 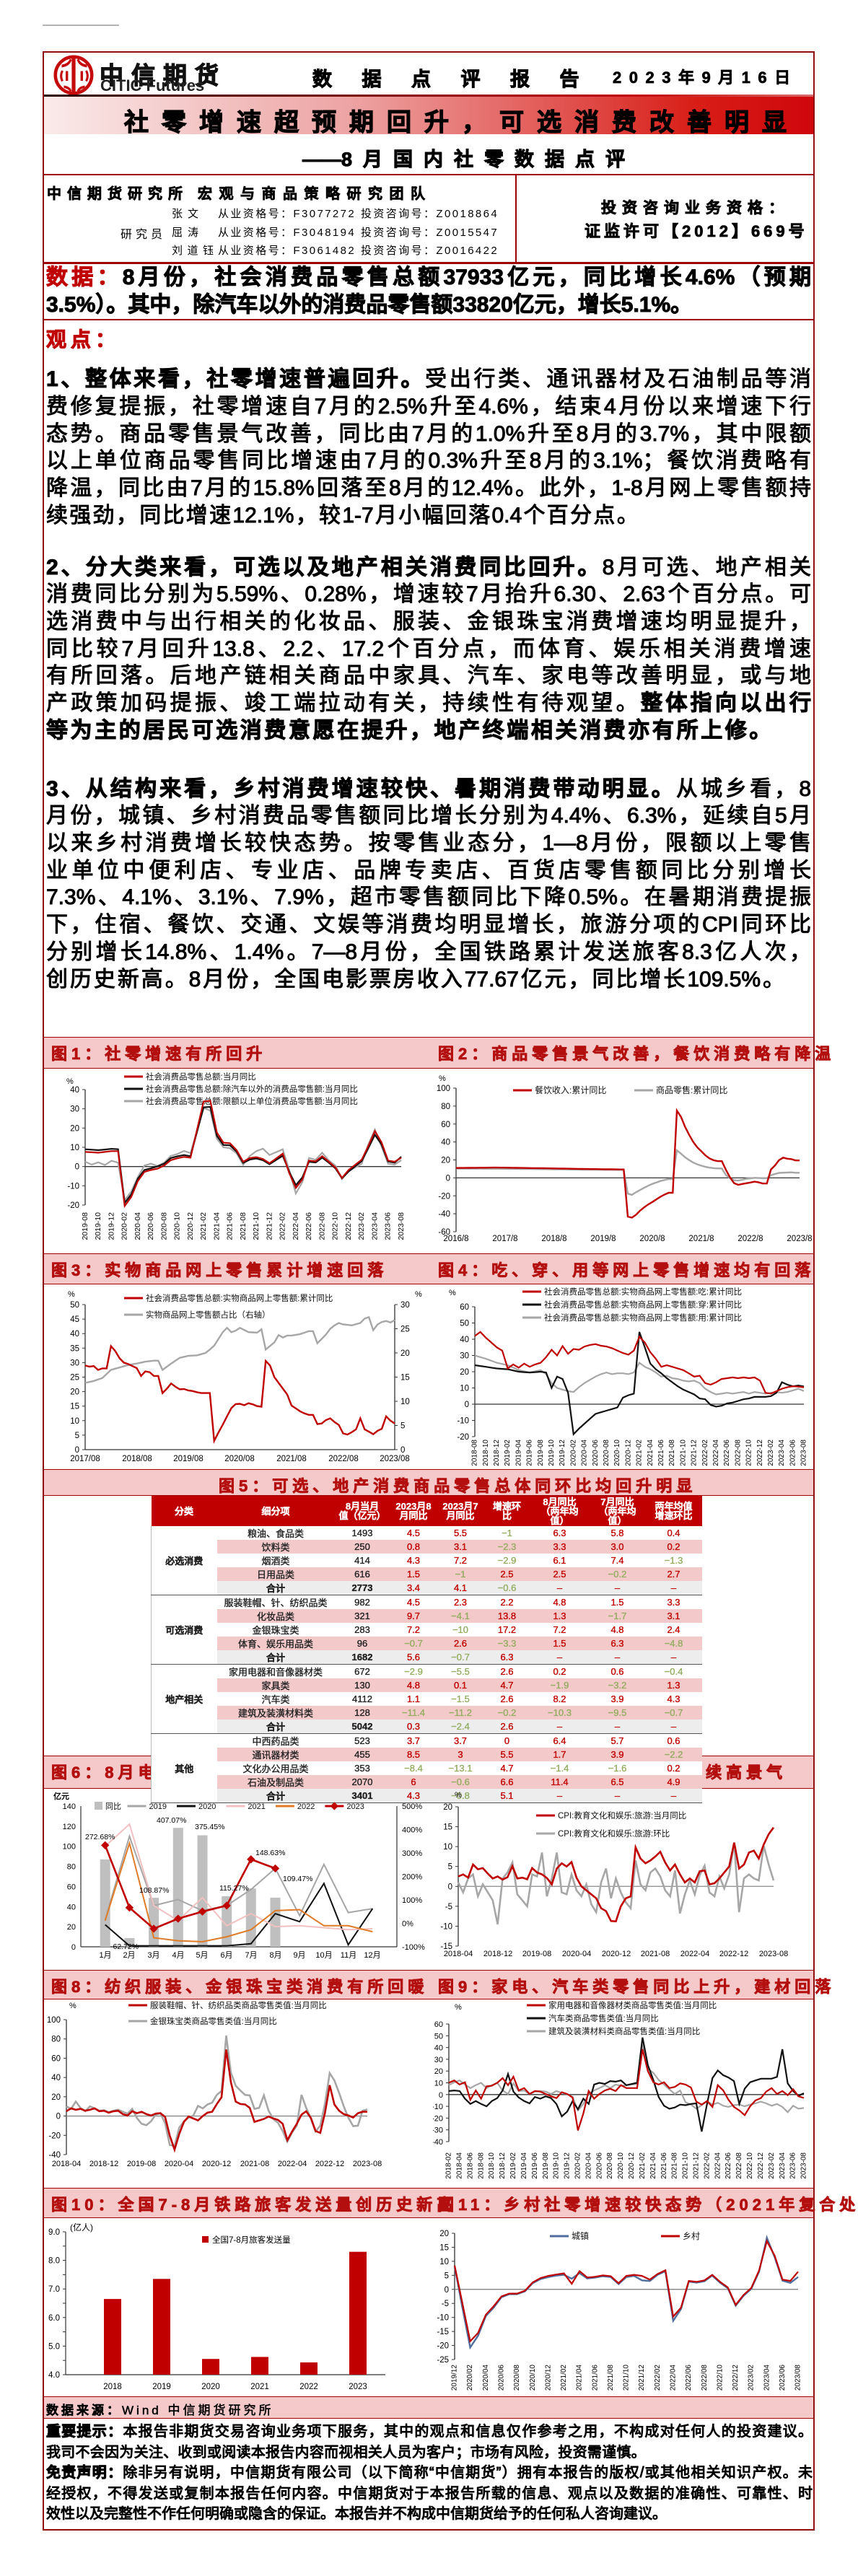 I want to click on svg-text: -40, so click(x=444, y=1214).